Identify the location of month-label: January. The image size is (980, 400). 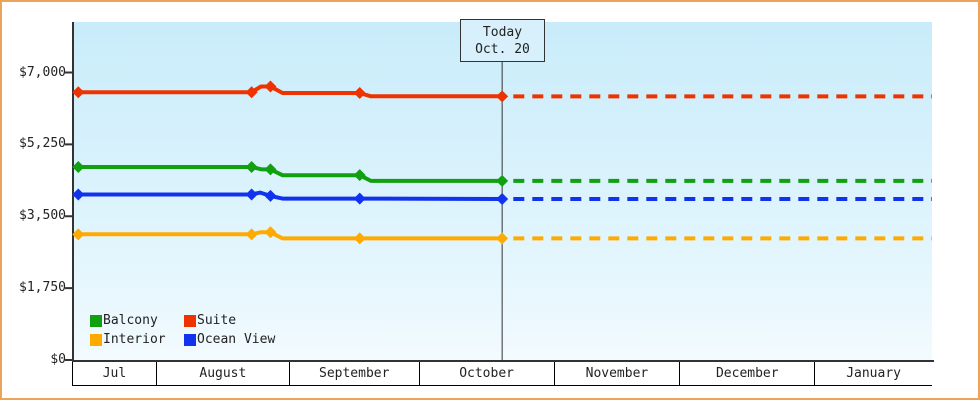
(873, 373).